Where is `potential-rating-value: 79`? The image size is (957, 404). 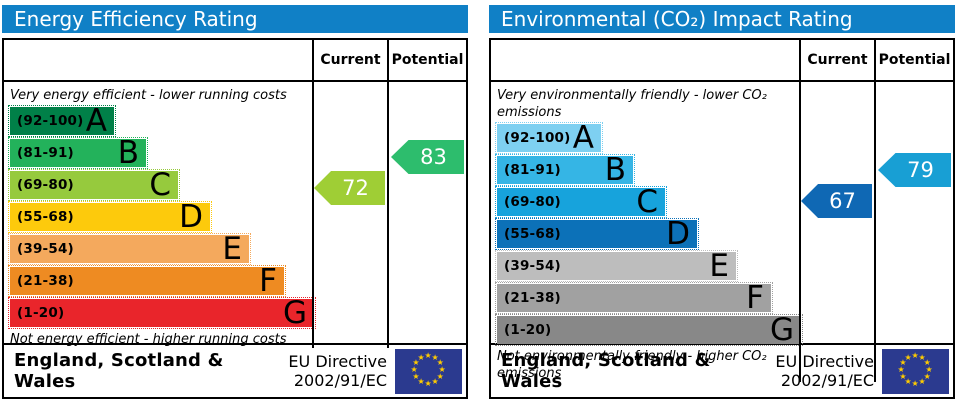 potential-rating-value: 79 is located at coordinates (920, 170).